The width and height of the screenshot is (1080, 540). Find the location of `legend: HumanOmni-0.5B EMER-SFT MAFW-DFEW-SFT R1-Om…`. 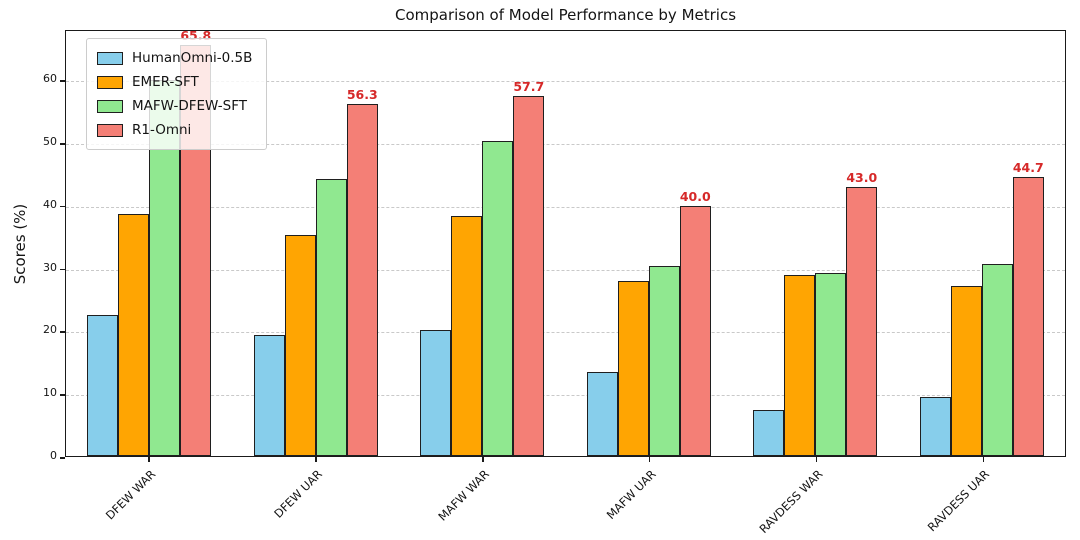

legend: HumanOmni-0.5B EMER-SFT MAFW-DFEW-SFT R1-Om… is located at coordinates (177, 94).